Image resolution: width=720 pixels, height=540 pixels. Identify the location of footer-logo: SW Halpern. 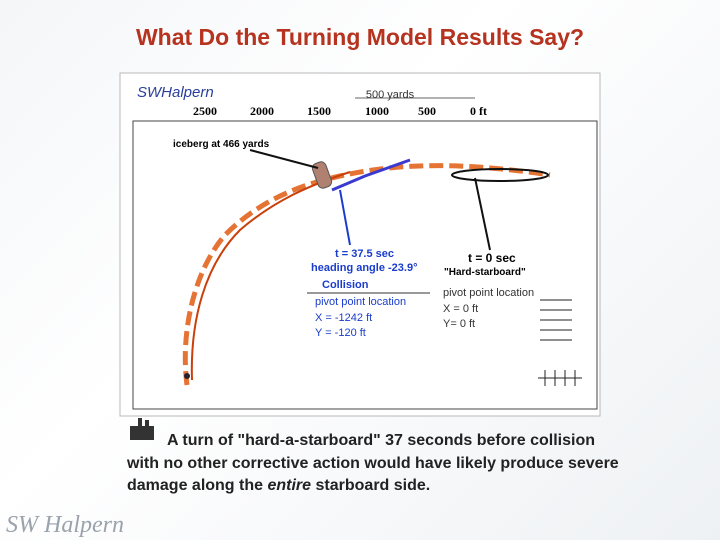
(65, 525).